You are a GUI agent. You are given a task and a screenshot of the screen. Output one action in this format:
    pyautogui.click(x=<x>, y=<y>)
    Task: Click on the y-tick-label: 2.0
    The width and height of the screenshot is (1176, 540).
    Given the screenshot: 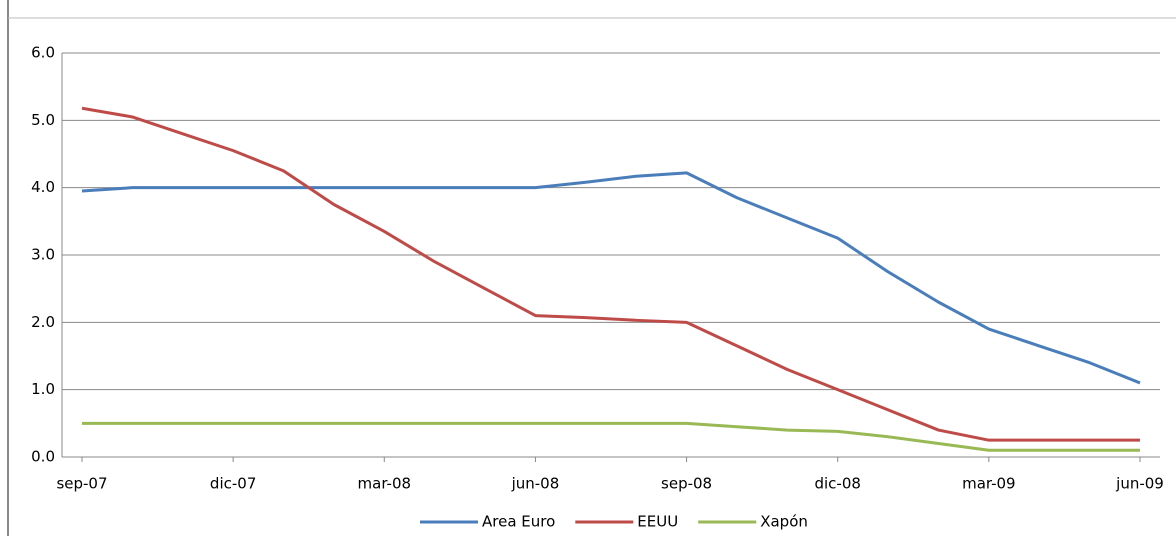 What is the action you would take?
    pyautogui.click(x=43, y=322)
    